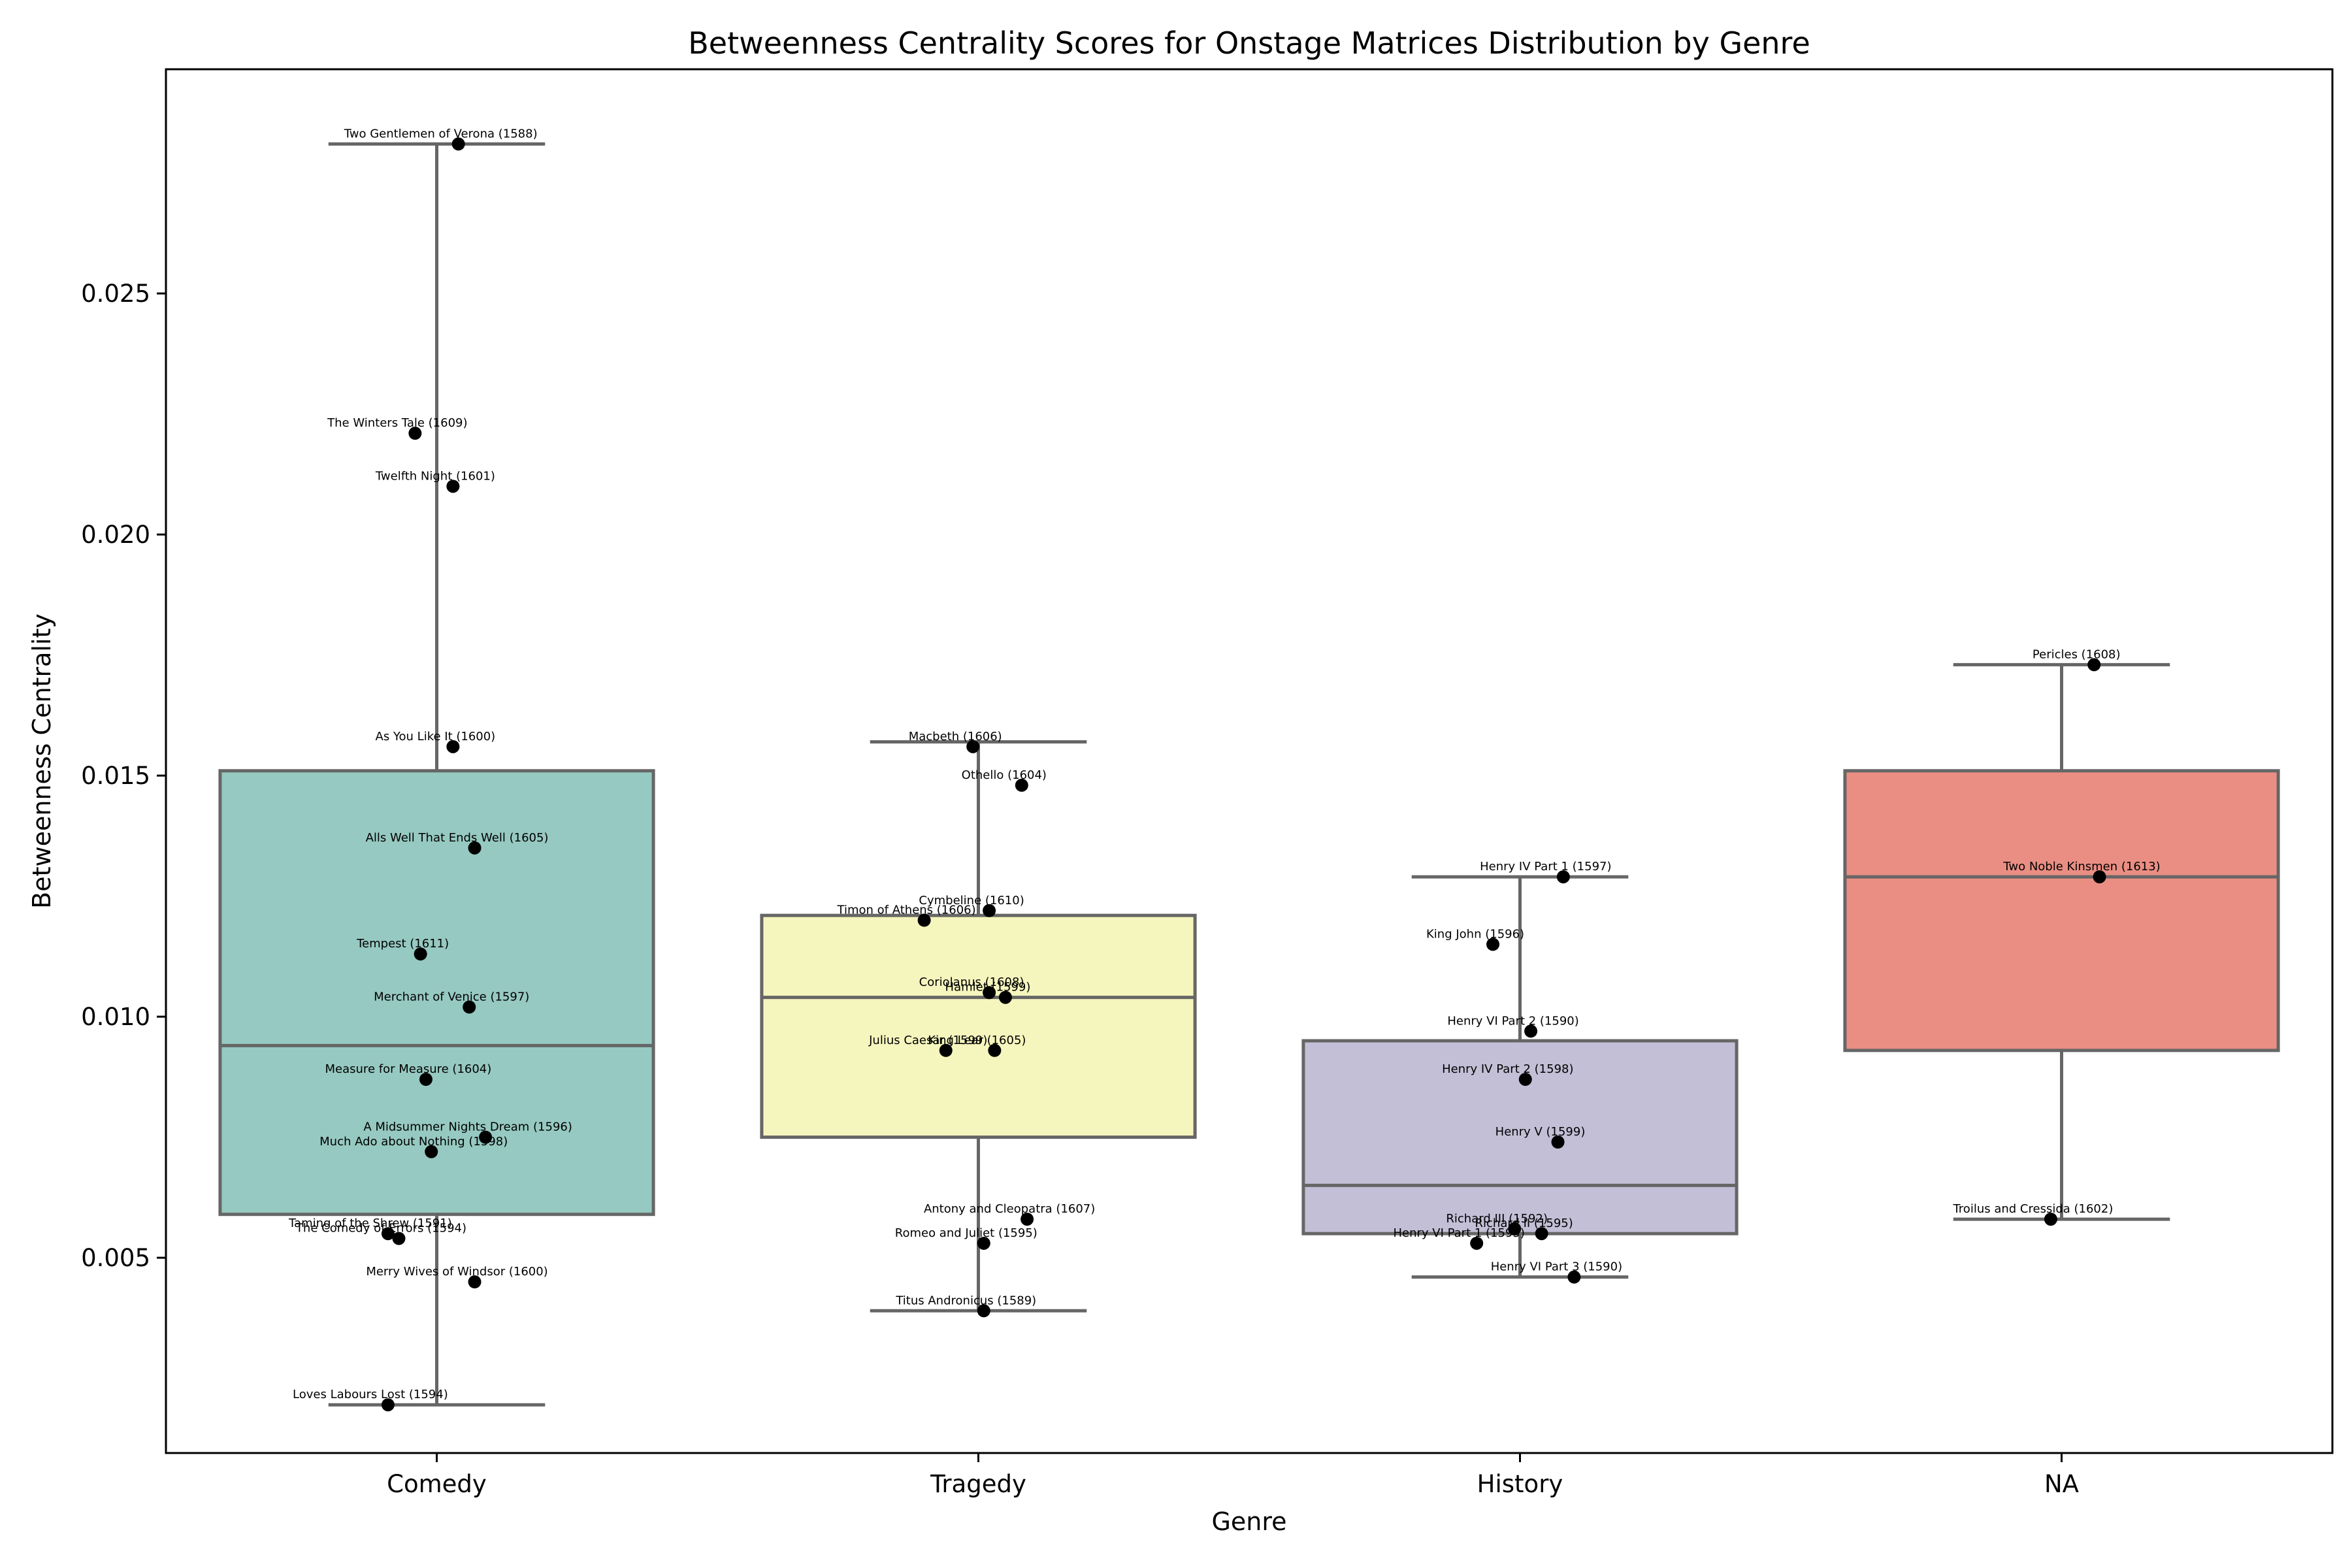 This screenshot has height=1568, width=2352. Describe the element at coordinates (2081, 867) in the screenshot. I see `point-label: Two Noble Kinsmen (1613)` at that location.